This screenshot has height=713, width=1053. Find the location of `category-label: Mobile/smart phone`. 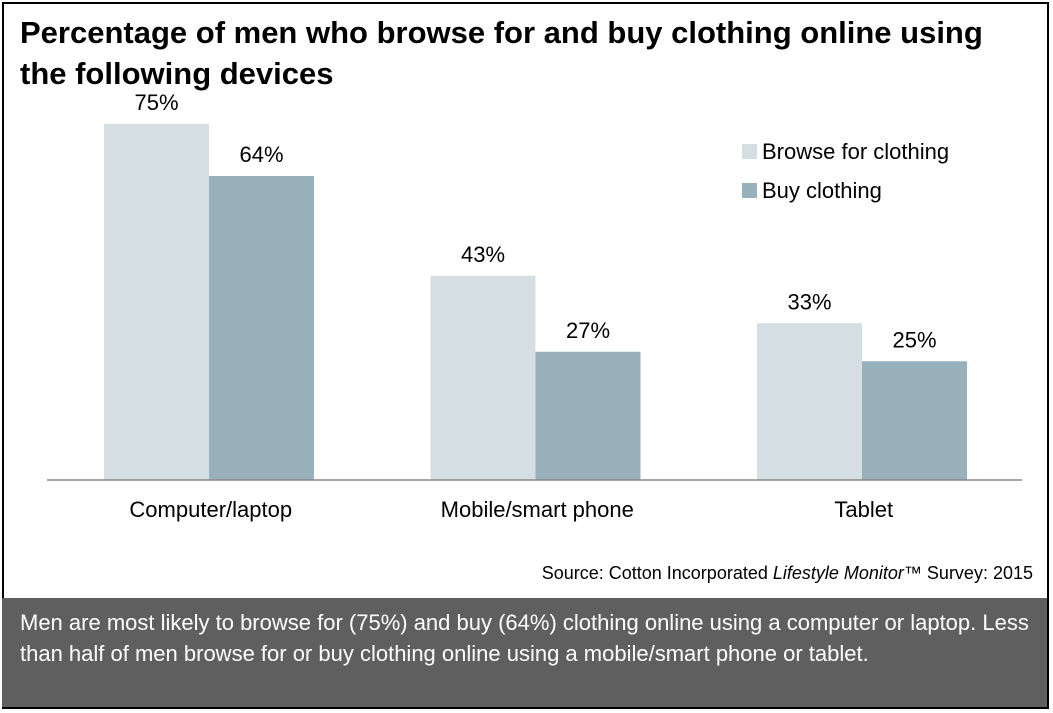

category-label: Mobile/smart phone is located at coordinates (537, 509).